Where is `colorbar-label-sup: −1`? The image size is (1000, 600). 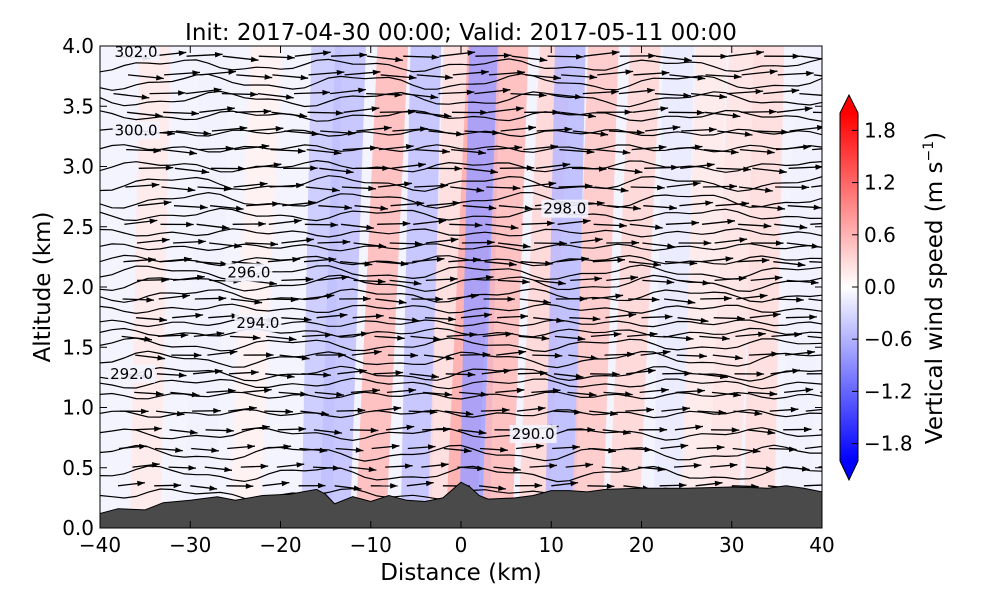
colorbar-label-sup: −1 is located at coordinates (929, 151).